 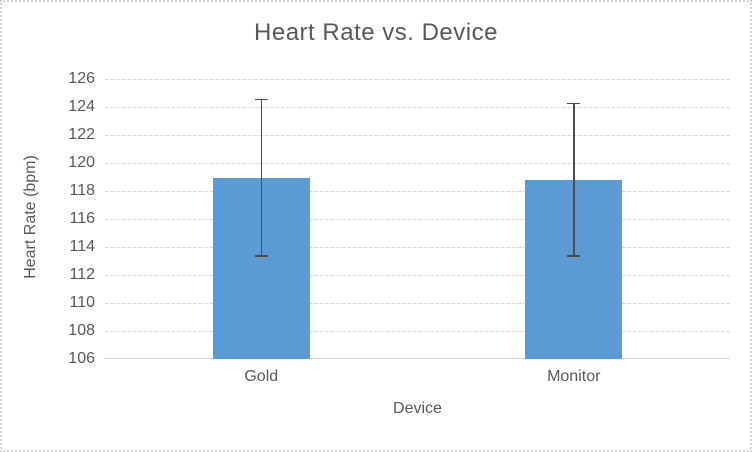 What do you see at coordinates (261, 376) in the screenshot?
I see `category-label-gold: Gold` at bounding box center [261, 376].